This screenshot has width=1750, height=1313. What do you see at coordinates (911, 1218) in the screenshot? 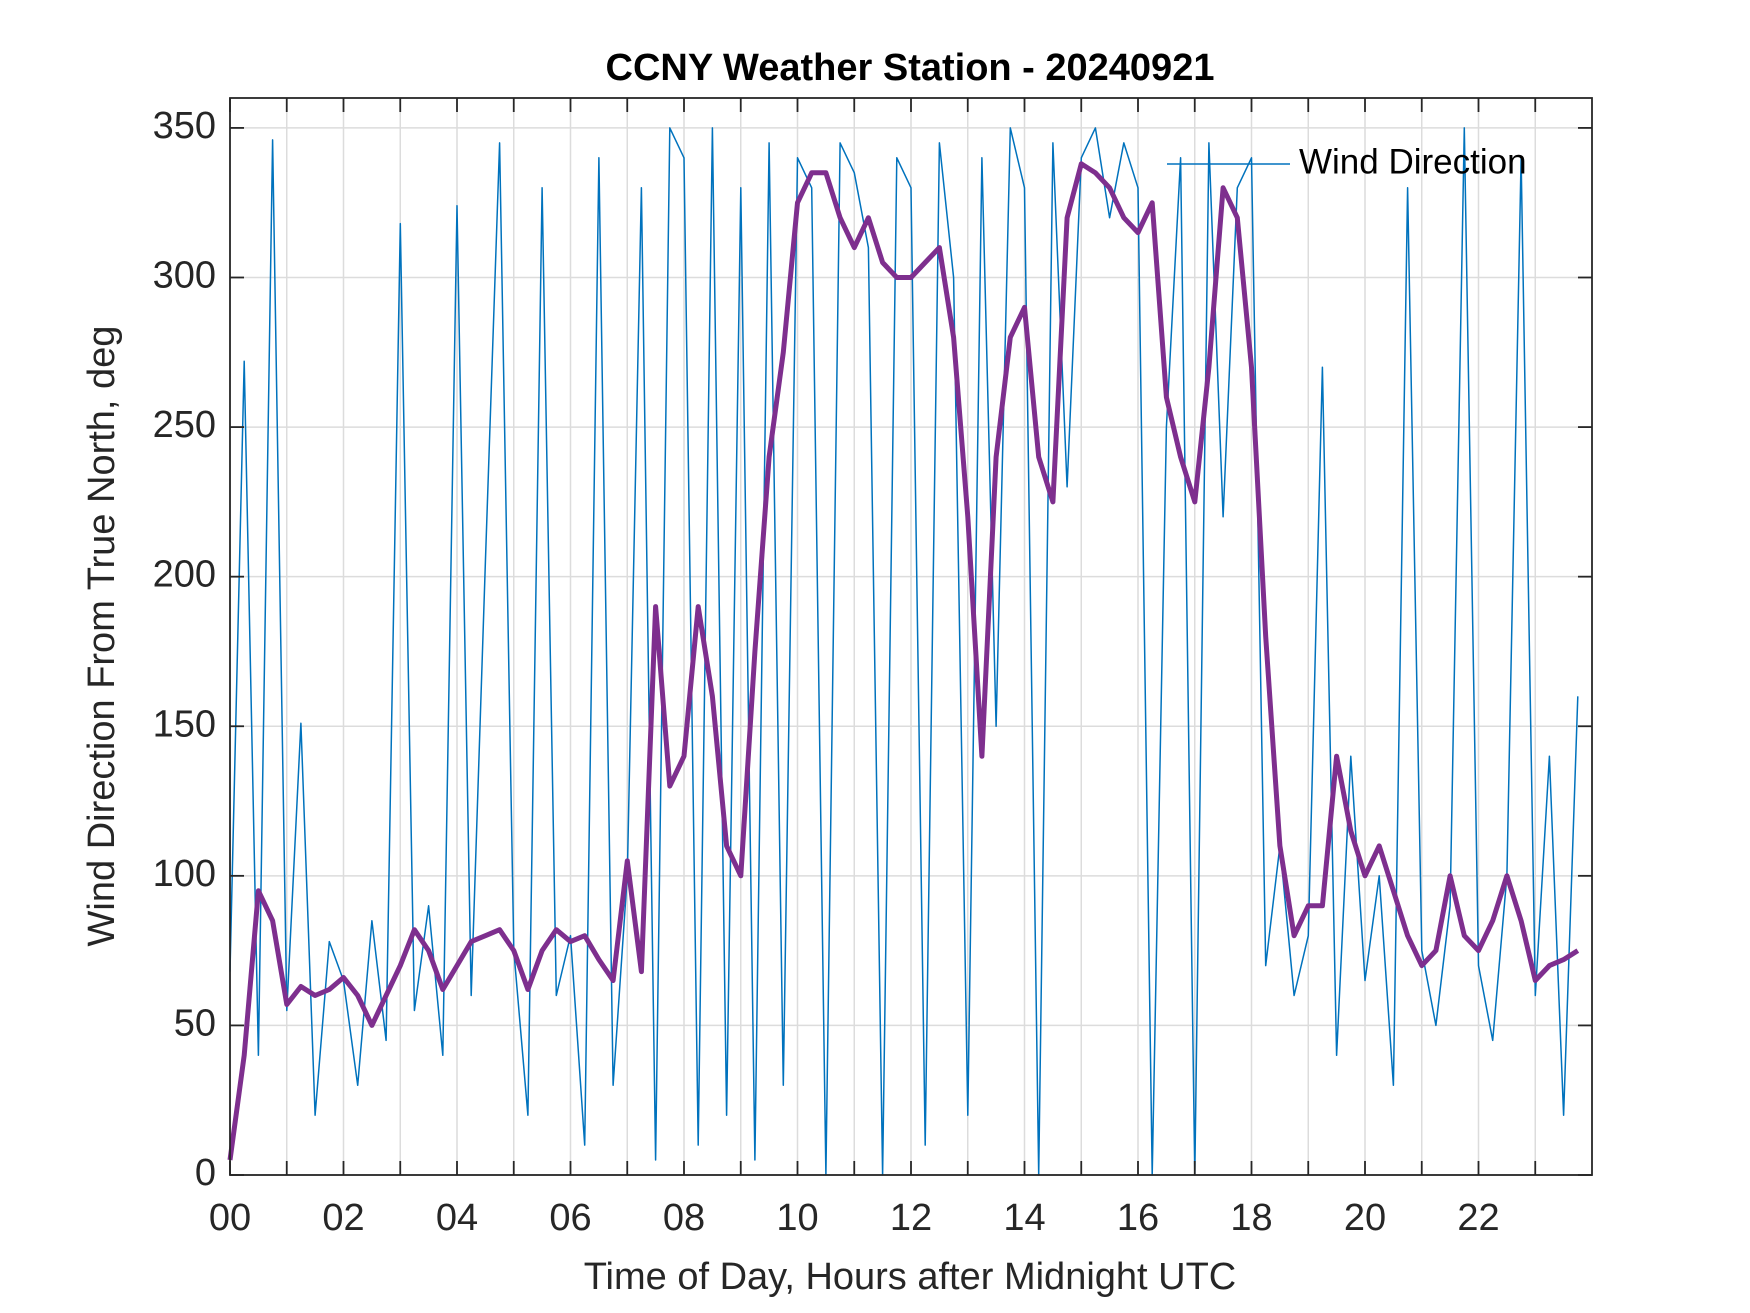
I see `x-tick-label: 12` at bounding box center [911, 1218].